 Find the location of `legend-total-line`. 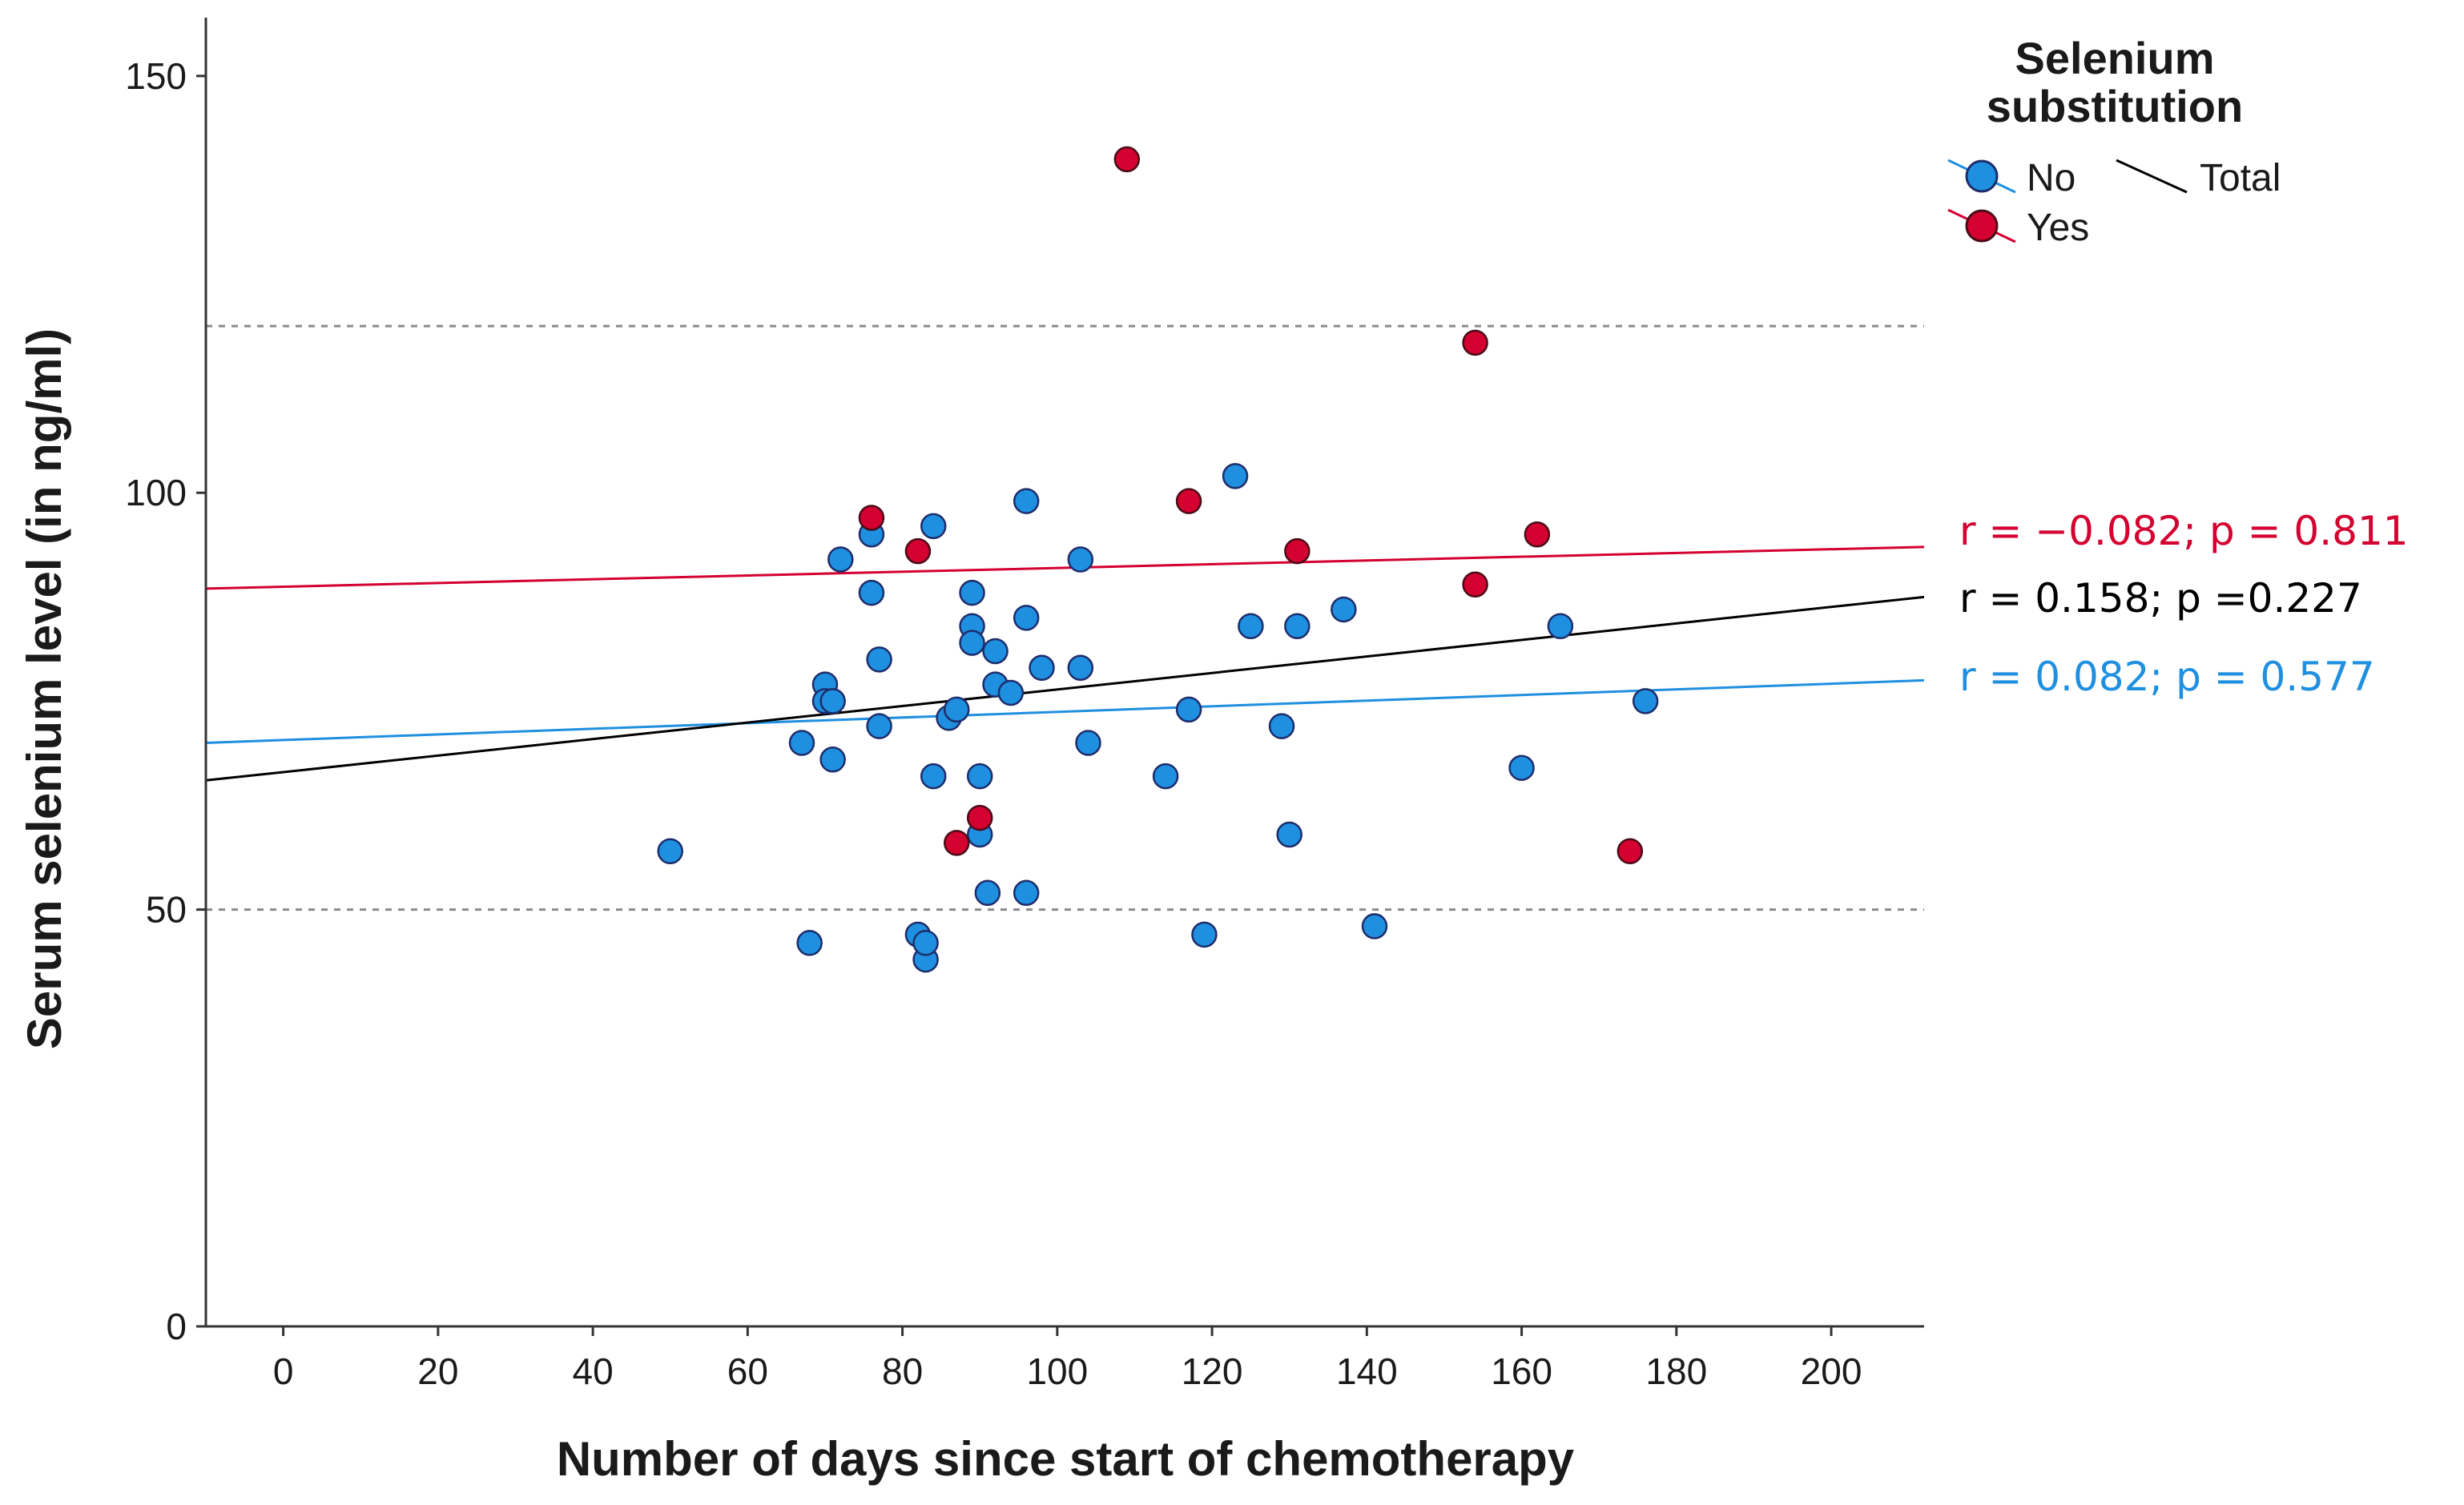

legend-total-line is located at coordinates (2152, 176).